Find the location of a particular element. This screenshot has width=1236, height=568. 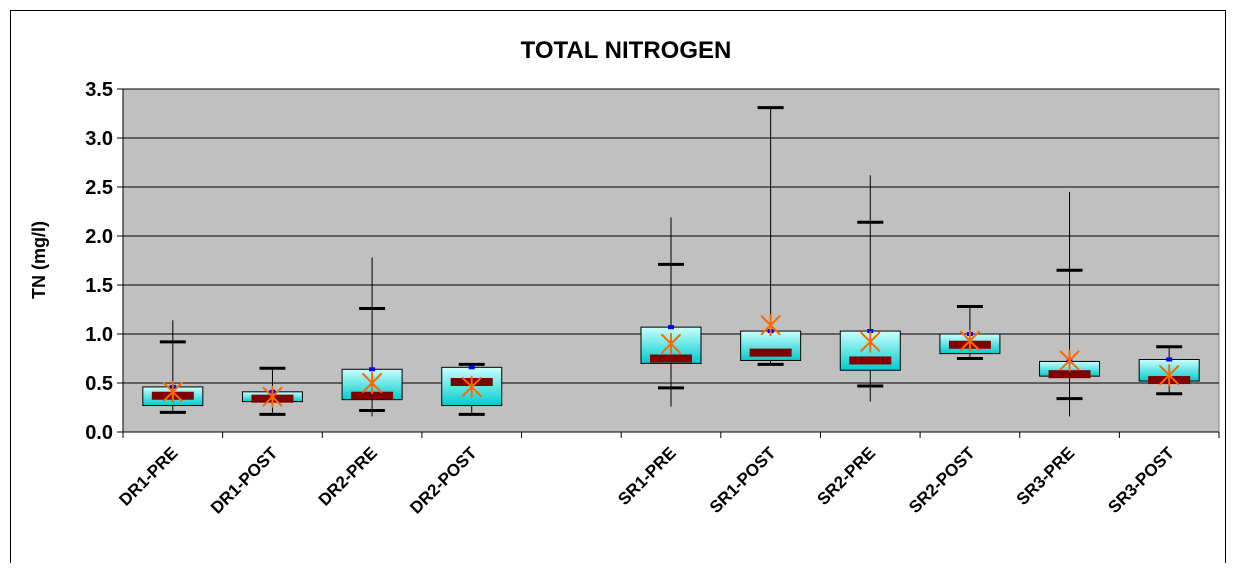

box-sr3-post is located at coordinates (1169, 370).